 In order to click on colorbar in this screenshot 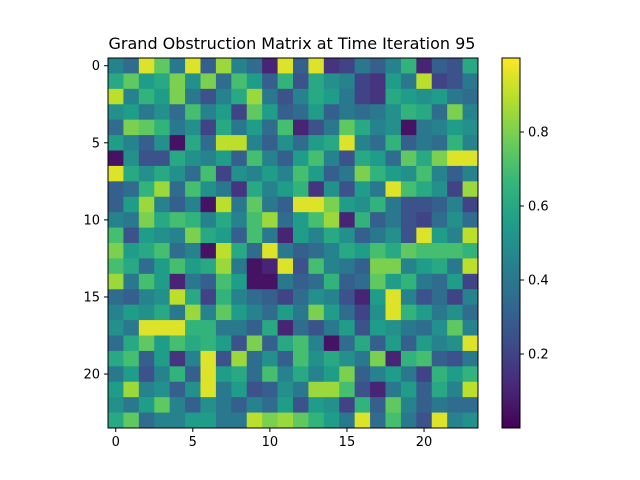, I will do `click(511, 243)`.